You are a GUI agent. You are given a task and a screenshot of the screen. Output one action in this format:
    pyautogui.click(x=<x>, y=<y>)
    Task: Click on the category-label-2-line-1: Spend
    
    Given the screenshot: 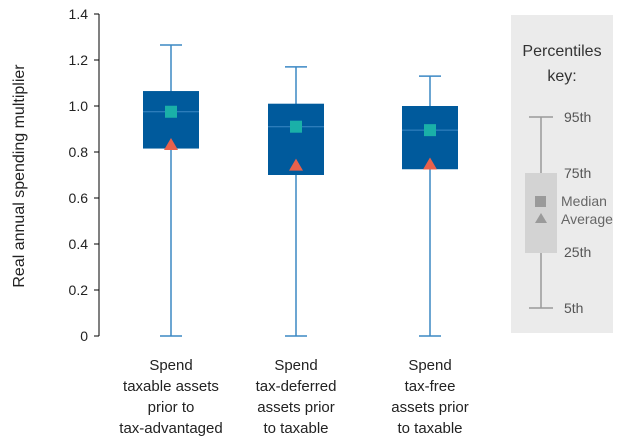 What is the action you would take?
    pyautogui.click(x=295, y=365)
    